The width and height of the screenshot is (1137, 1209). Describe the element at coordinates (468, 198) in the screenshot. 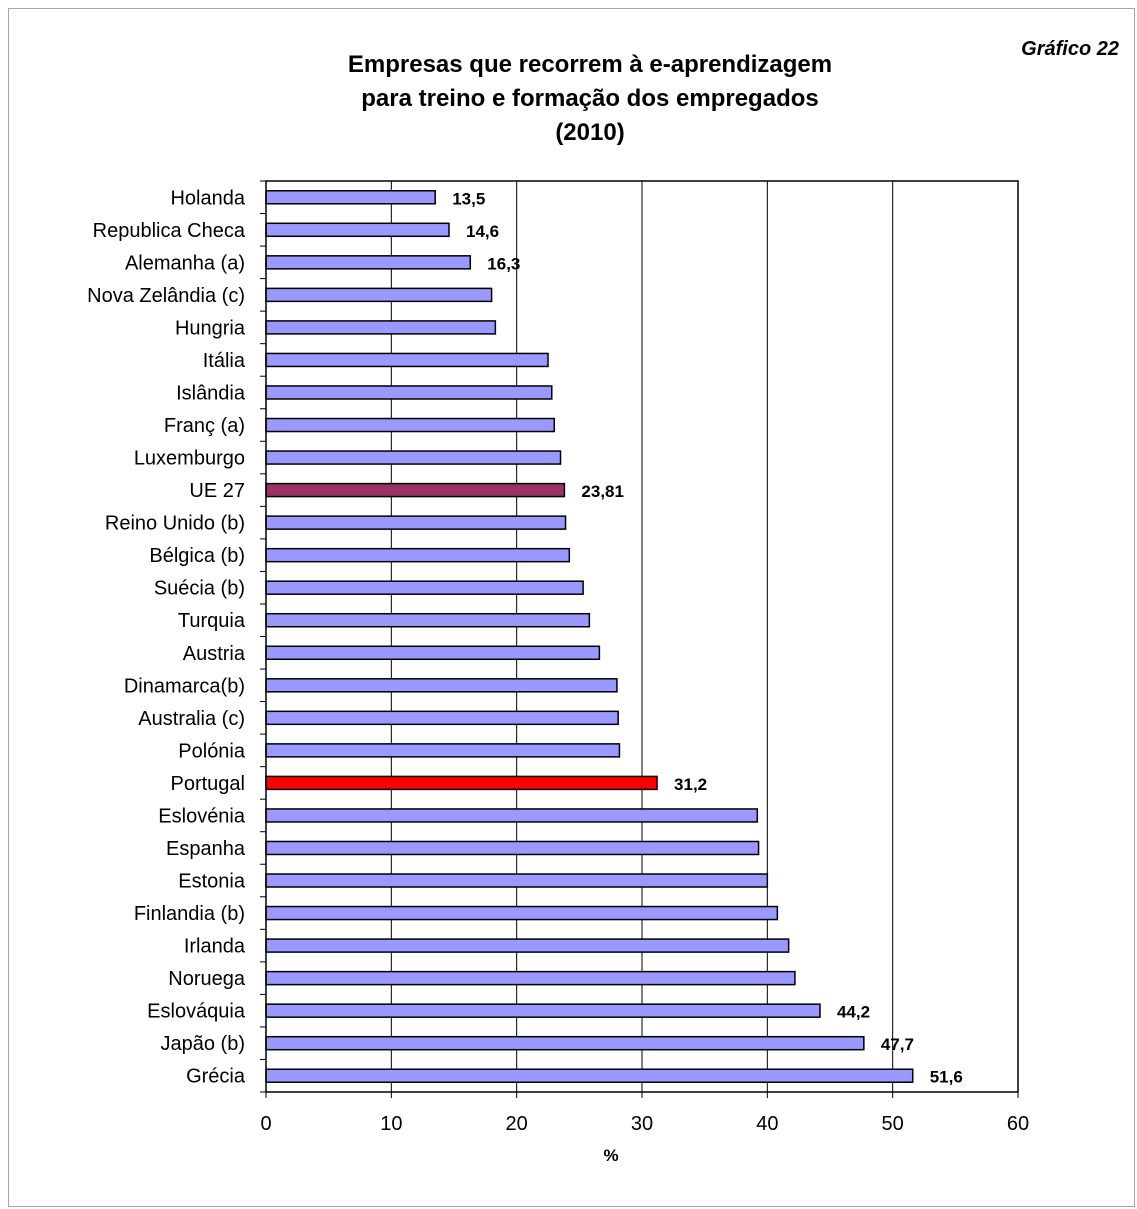

I see `data-label: 13,5` at that location.